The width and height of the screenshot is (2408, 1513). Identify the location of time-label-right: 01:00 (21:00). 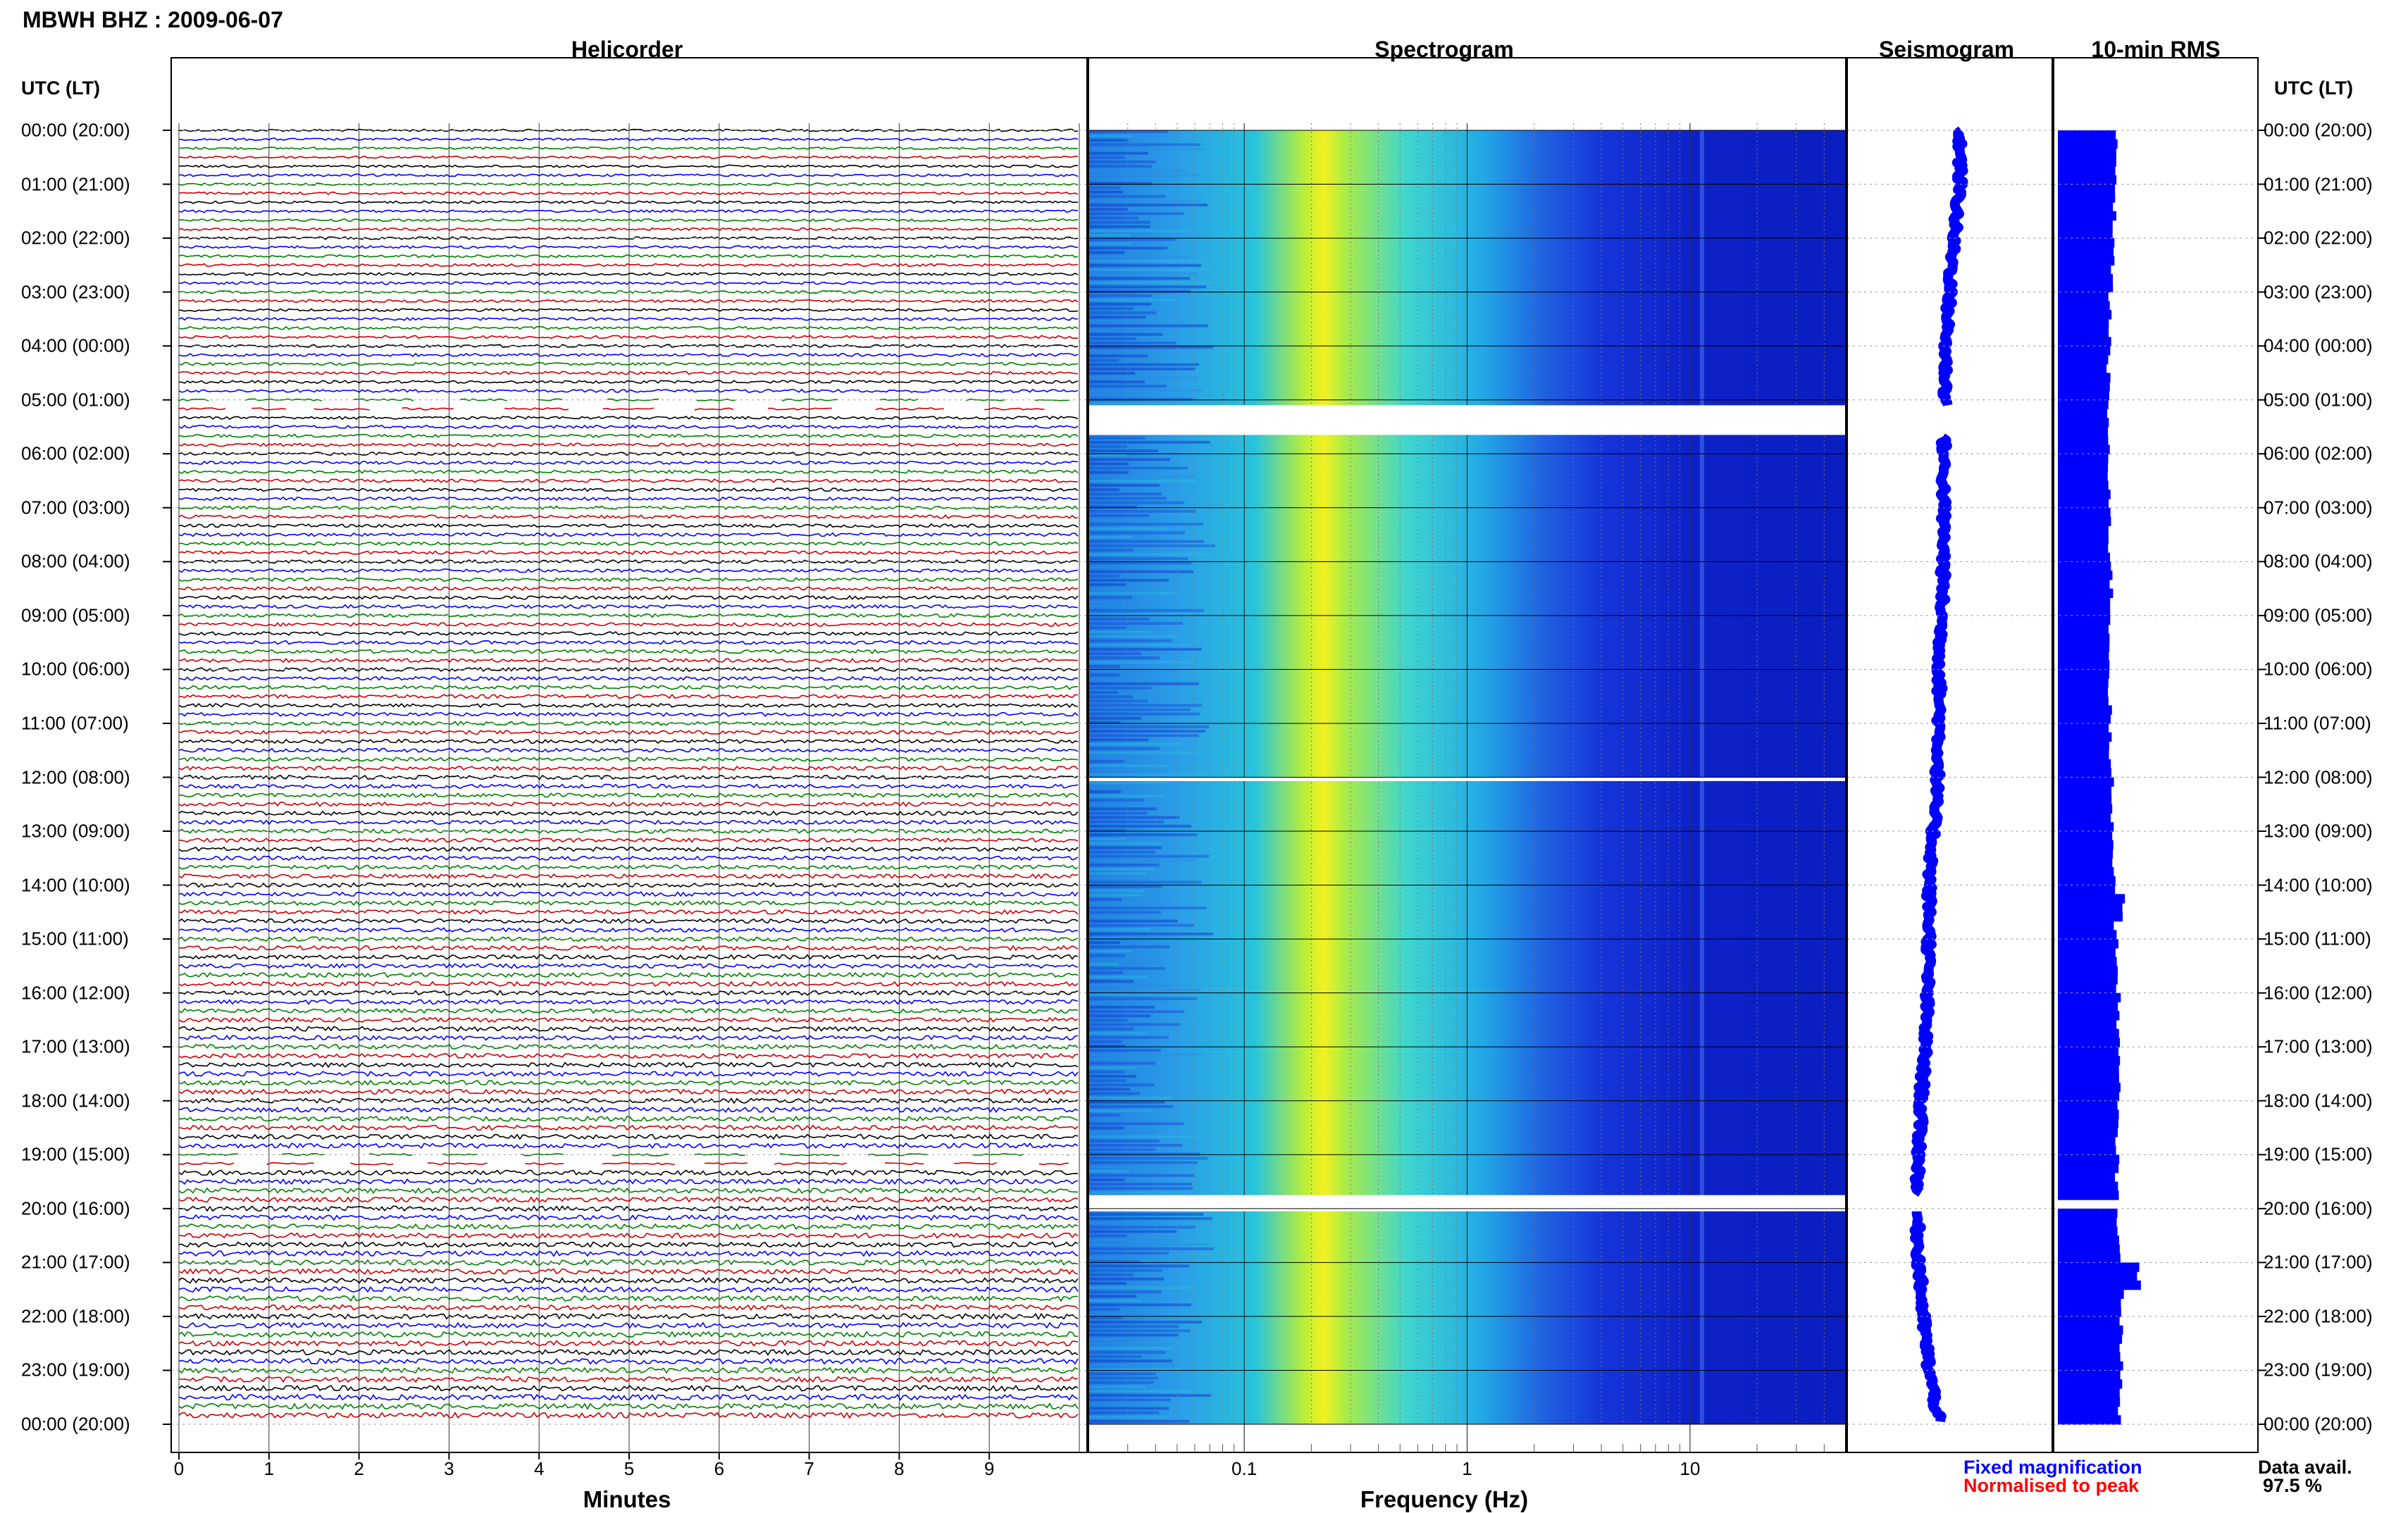
(2318, 184).